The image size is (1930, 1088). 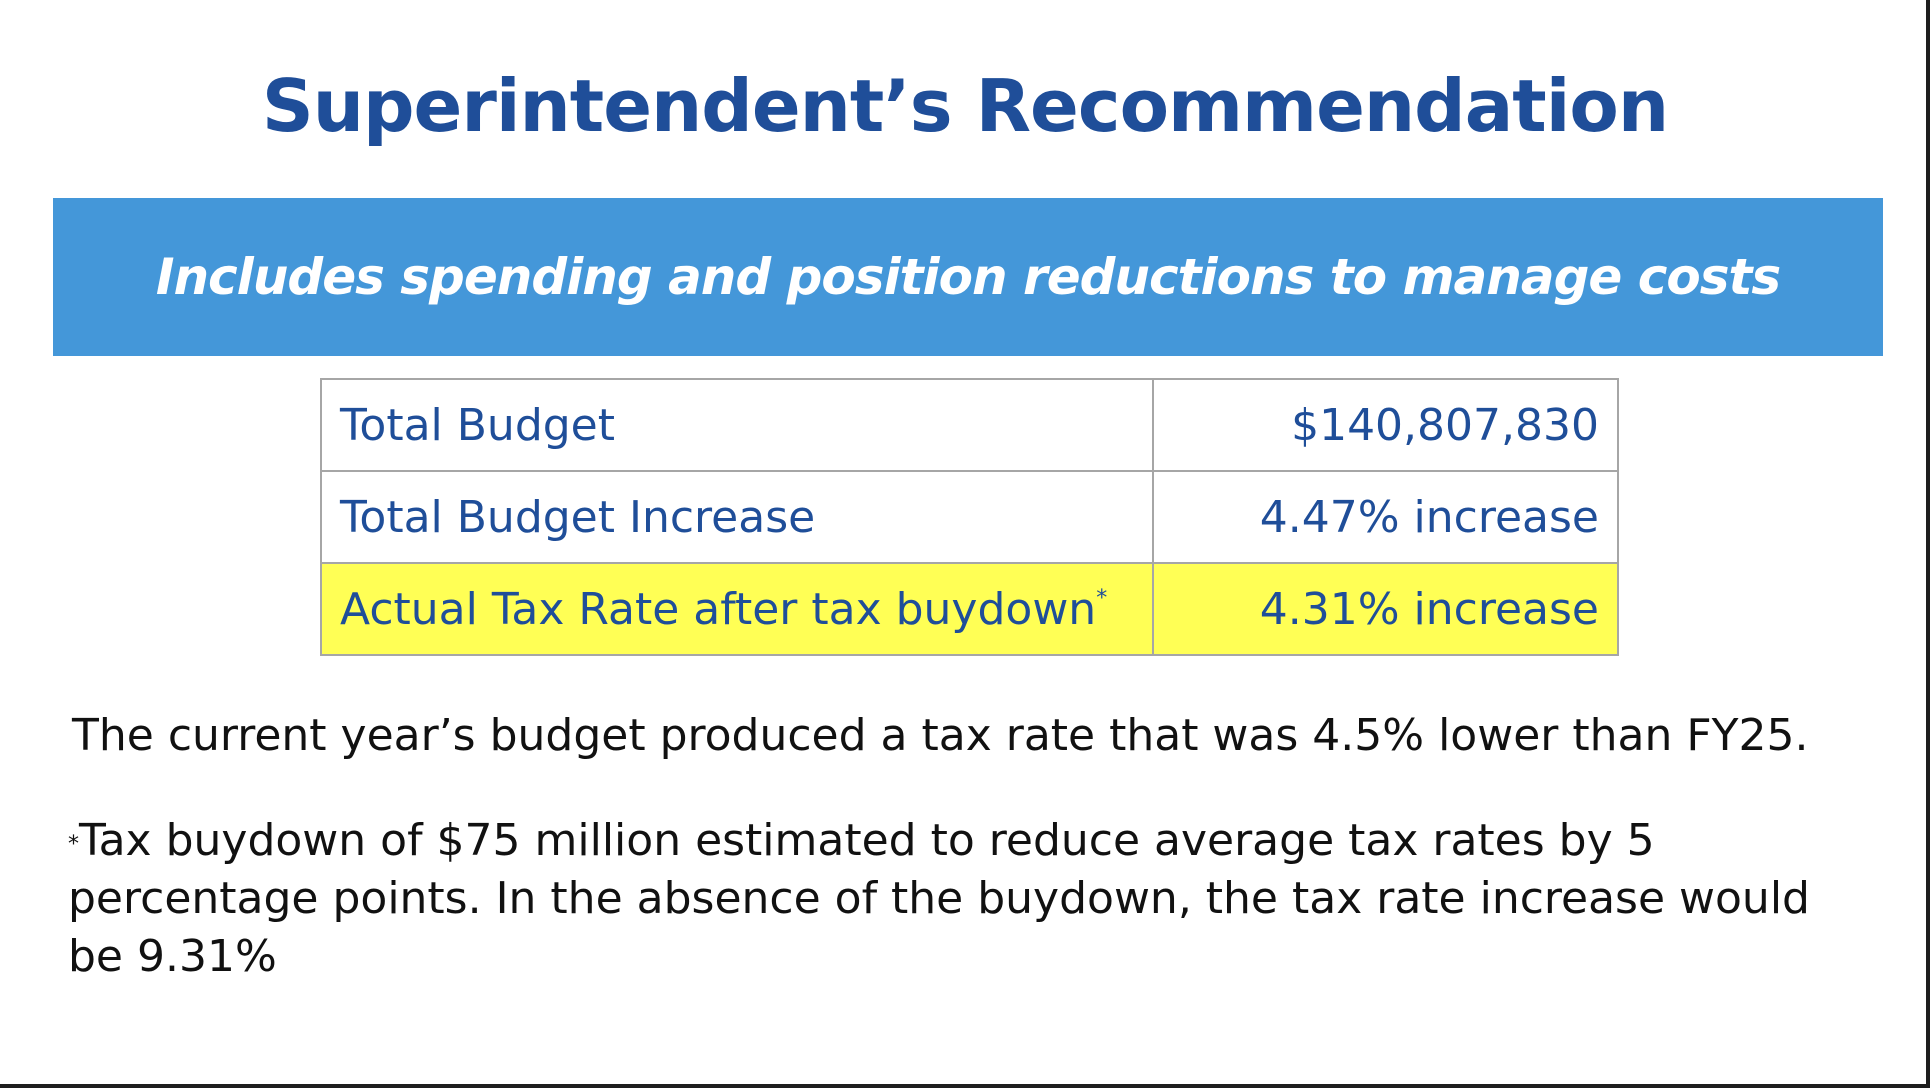 I want to click on row-value: 4.47% increase, so click(x=1385, y=517).